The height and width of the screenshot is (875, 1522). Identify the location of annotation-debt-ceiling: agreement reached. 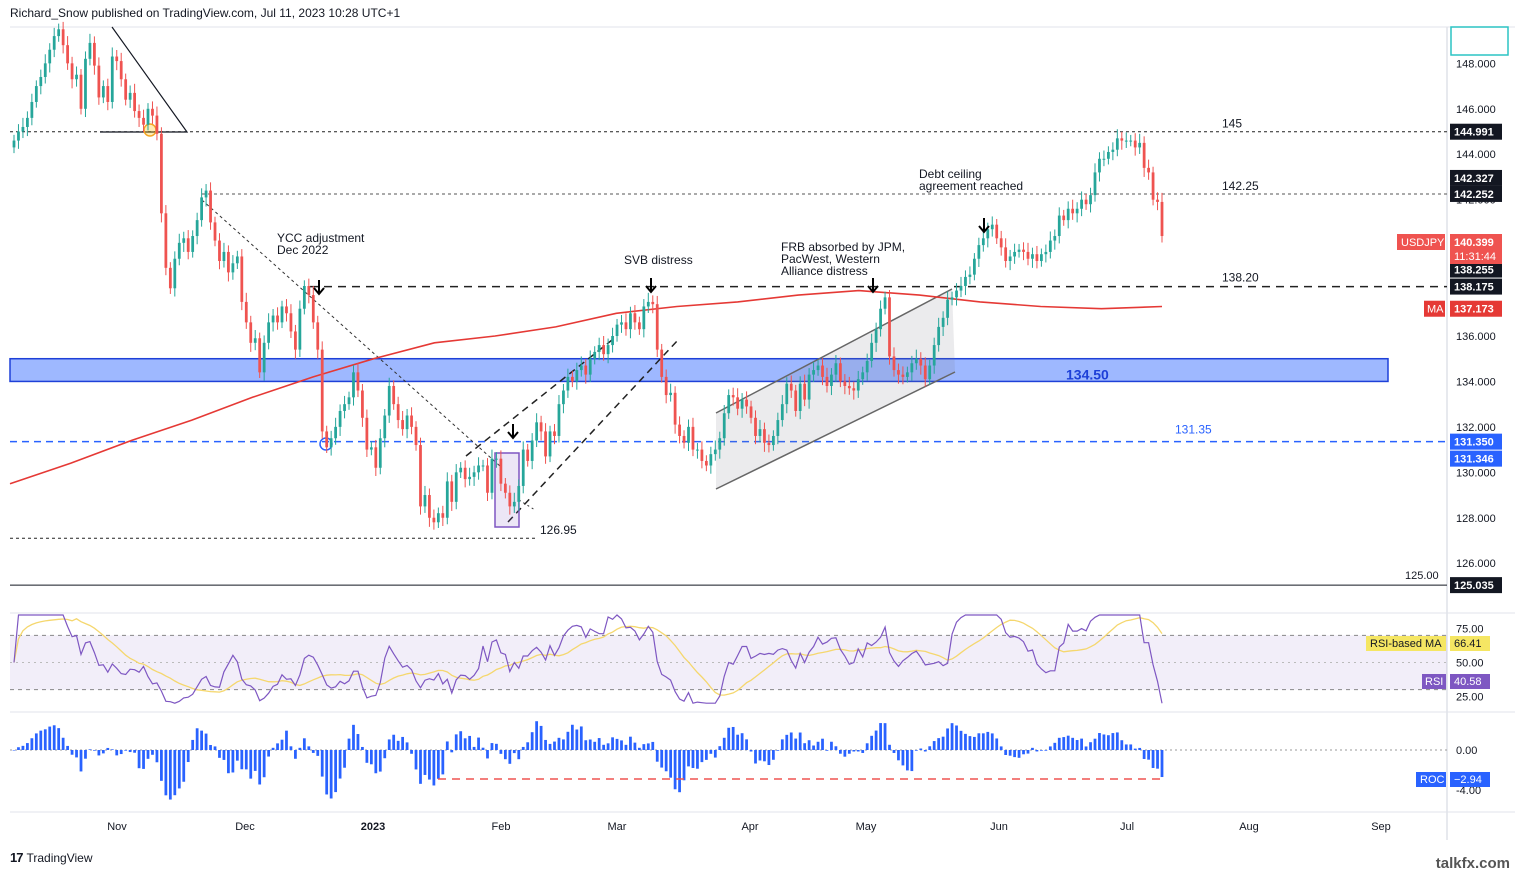
(971, 186).